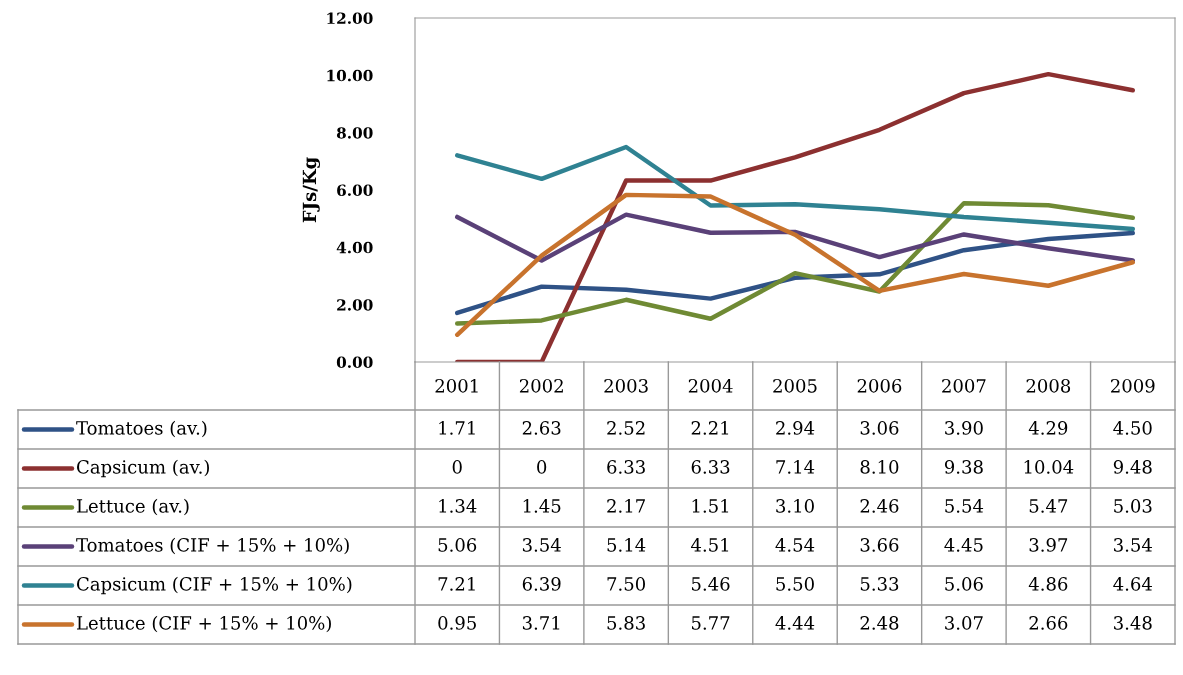  Describe the element at coordinates (1048, 584) in the screenshot. I see `data-label: 4.86` at that location.